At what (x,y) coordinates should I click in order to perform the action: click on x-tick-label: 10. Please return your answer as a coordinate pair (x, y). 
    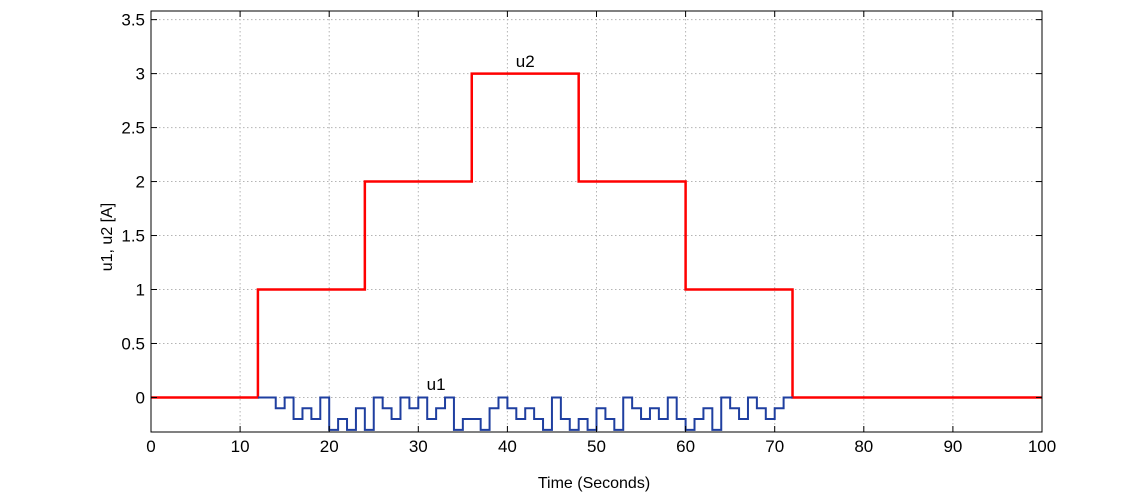
    Looking at the image, I should click on (240, 446).